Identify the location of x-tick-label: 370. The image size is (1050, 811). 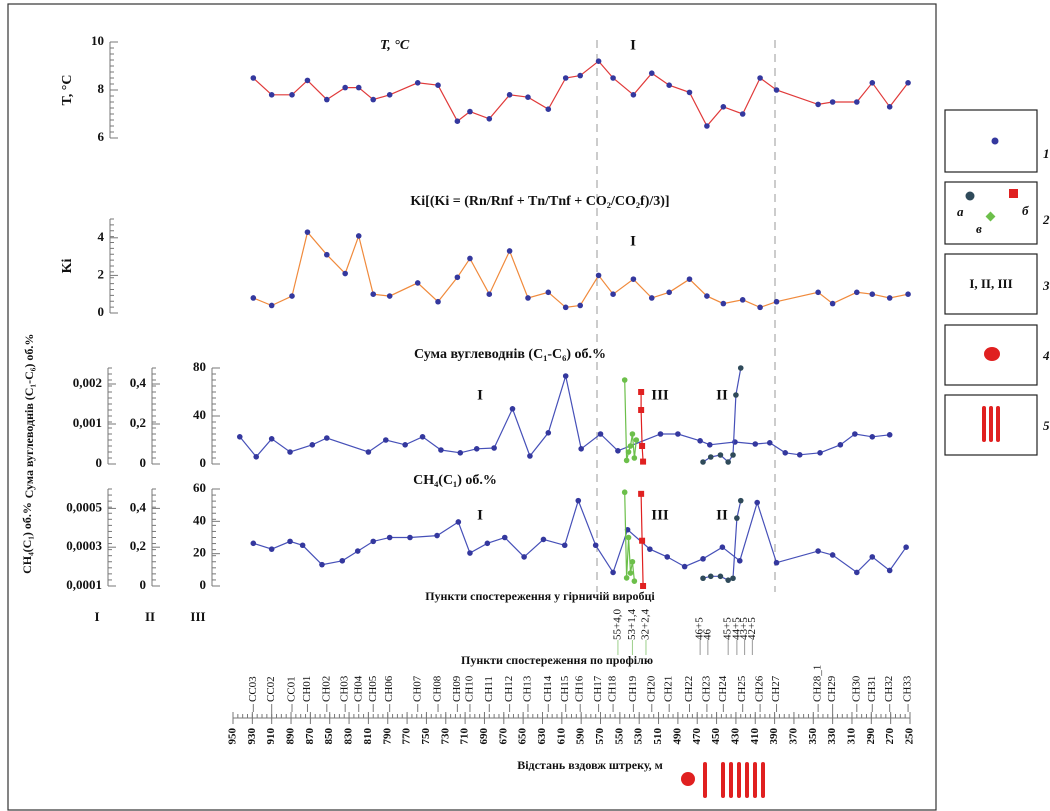
(793, 736).